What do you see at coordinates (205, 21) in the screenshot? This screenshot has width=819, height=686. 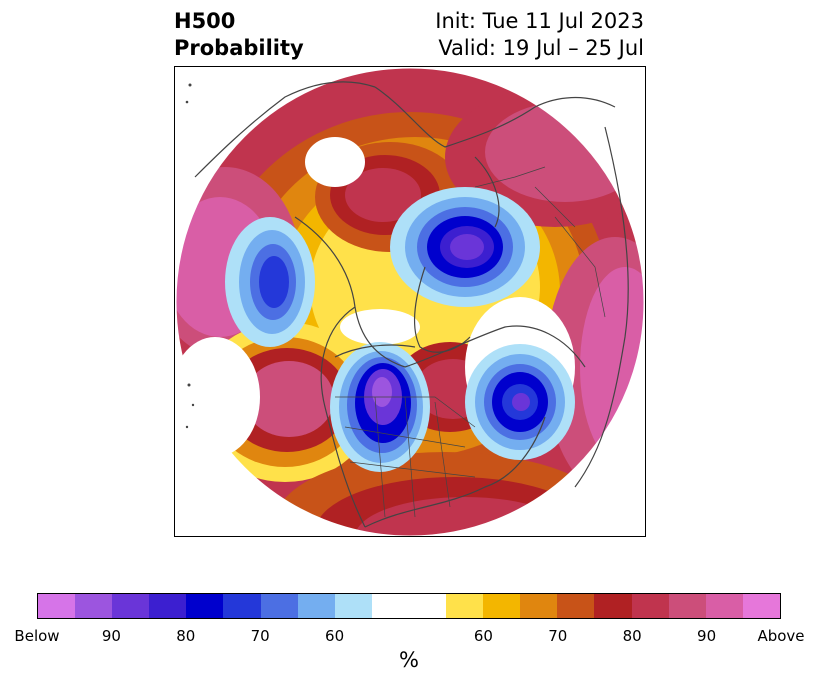 I see `variable-label: H500` at bounding box center [205, 21].